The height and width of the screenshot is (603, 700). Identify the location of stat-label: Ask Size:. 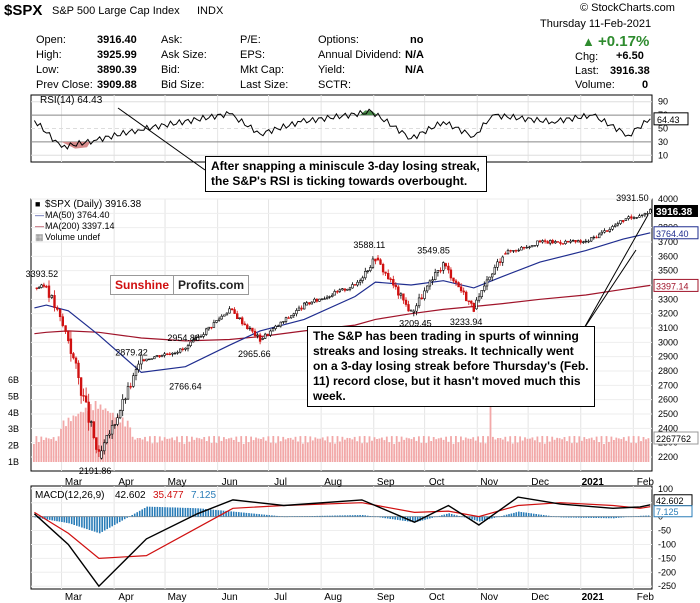
(184, 55).